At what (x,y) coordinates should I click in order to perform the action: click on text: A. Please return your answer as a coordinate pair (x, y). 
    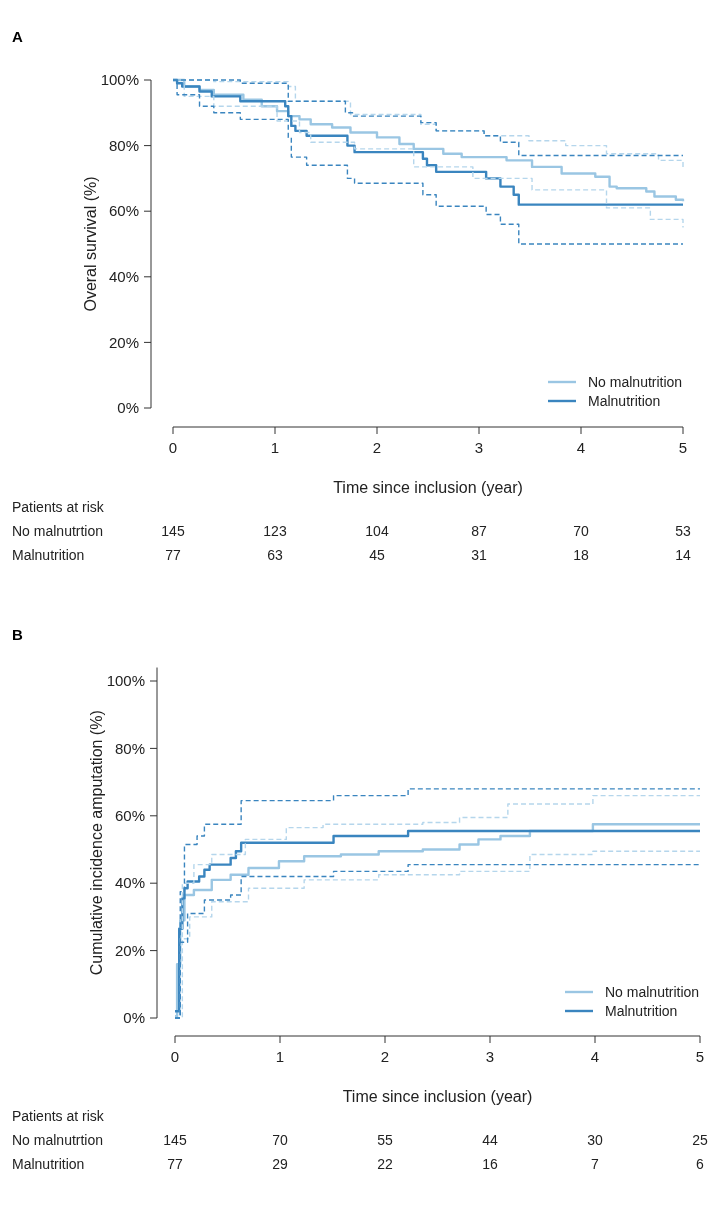
    Looking at the image, I should click on (17, 36).